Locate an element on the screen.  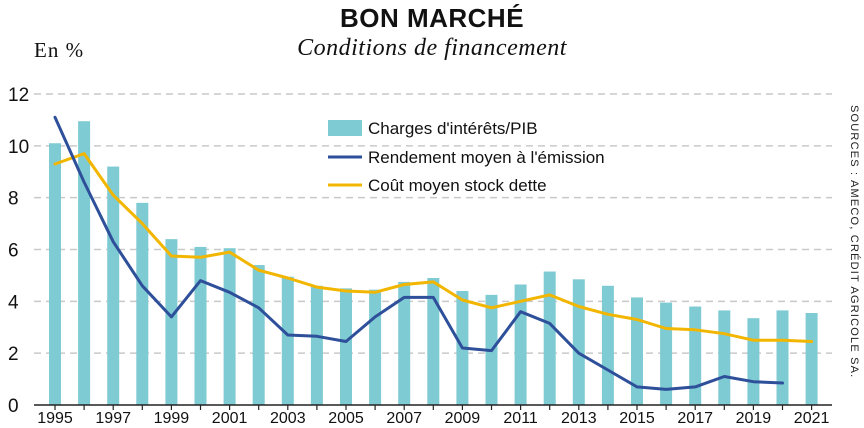
bar-2001 is located at coordinates (229, 326).